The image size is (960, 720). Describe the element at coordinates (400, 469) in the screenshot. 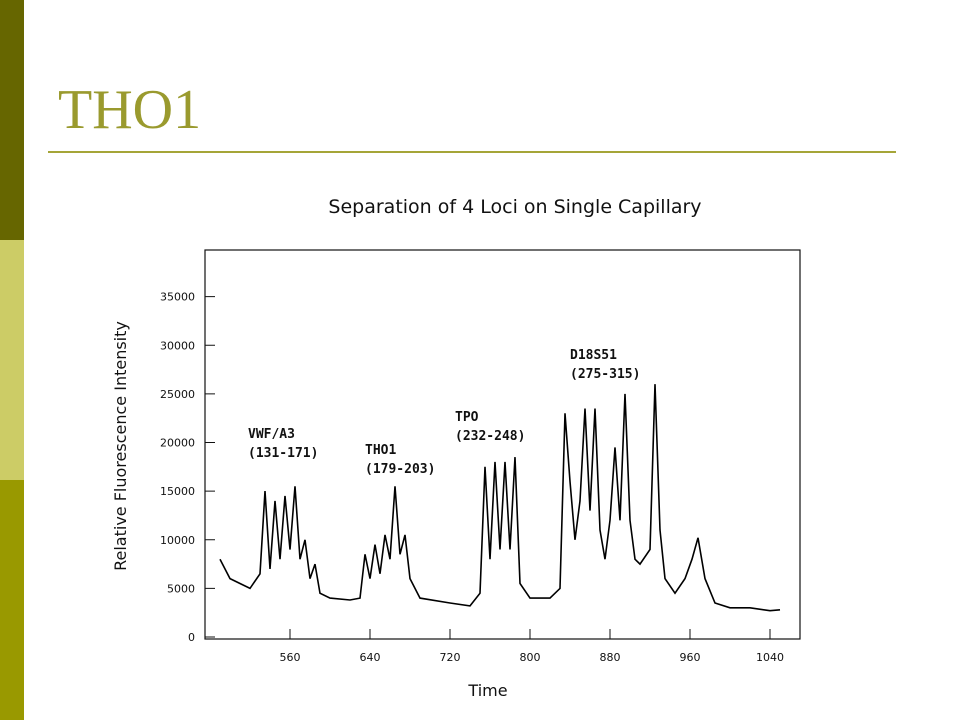

I see `annotation-range: (179-203)` at that location.